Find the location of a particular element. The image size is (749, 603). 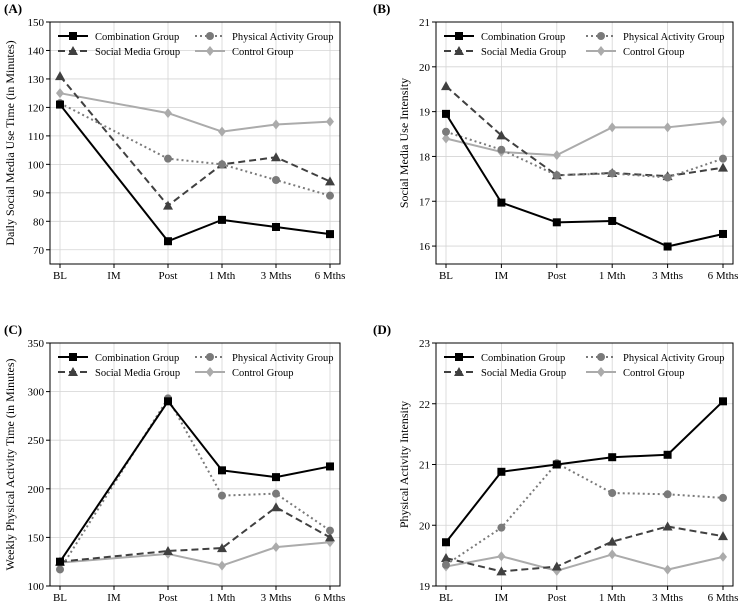

y-tick-label: 16 is located at coordinates (425, 247).